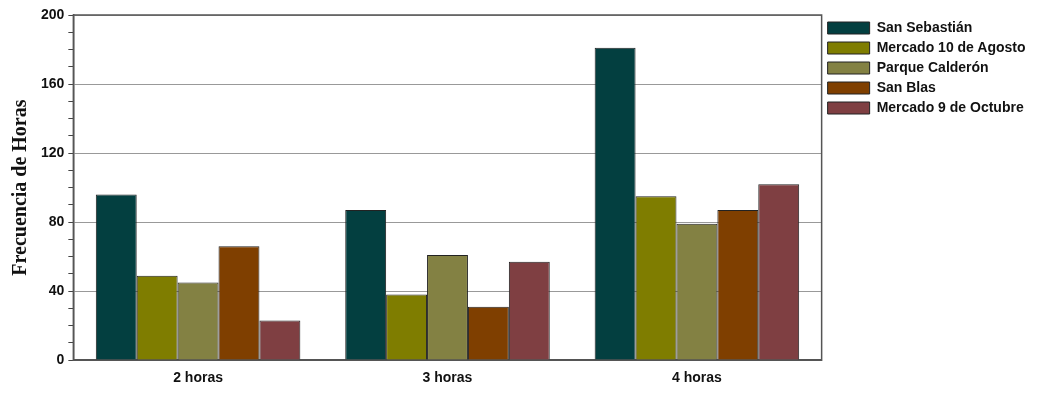  Describe the element at coordinates (19, 187) in the screenshot. I see `y-axis-title: Frecuencia de Horas` at that location.